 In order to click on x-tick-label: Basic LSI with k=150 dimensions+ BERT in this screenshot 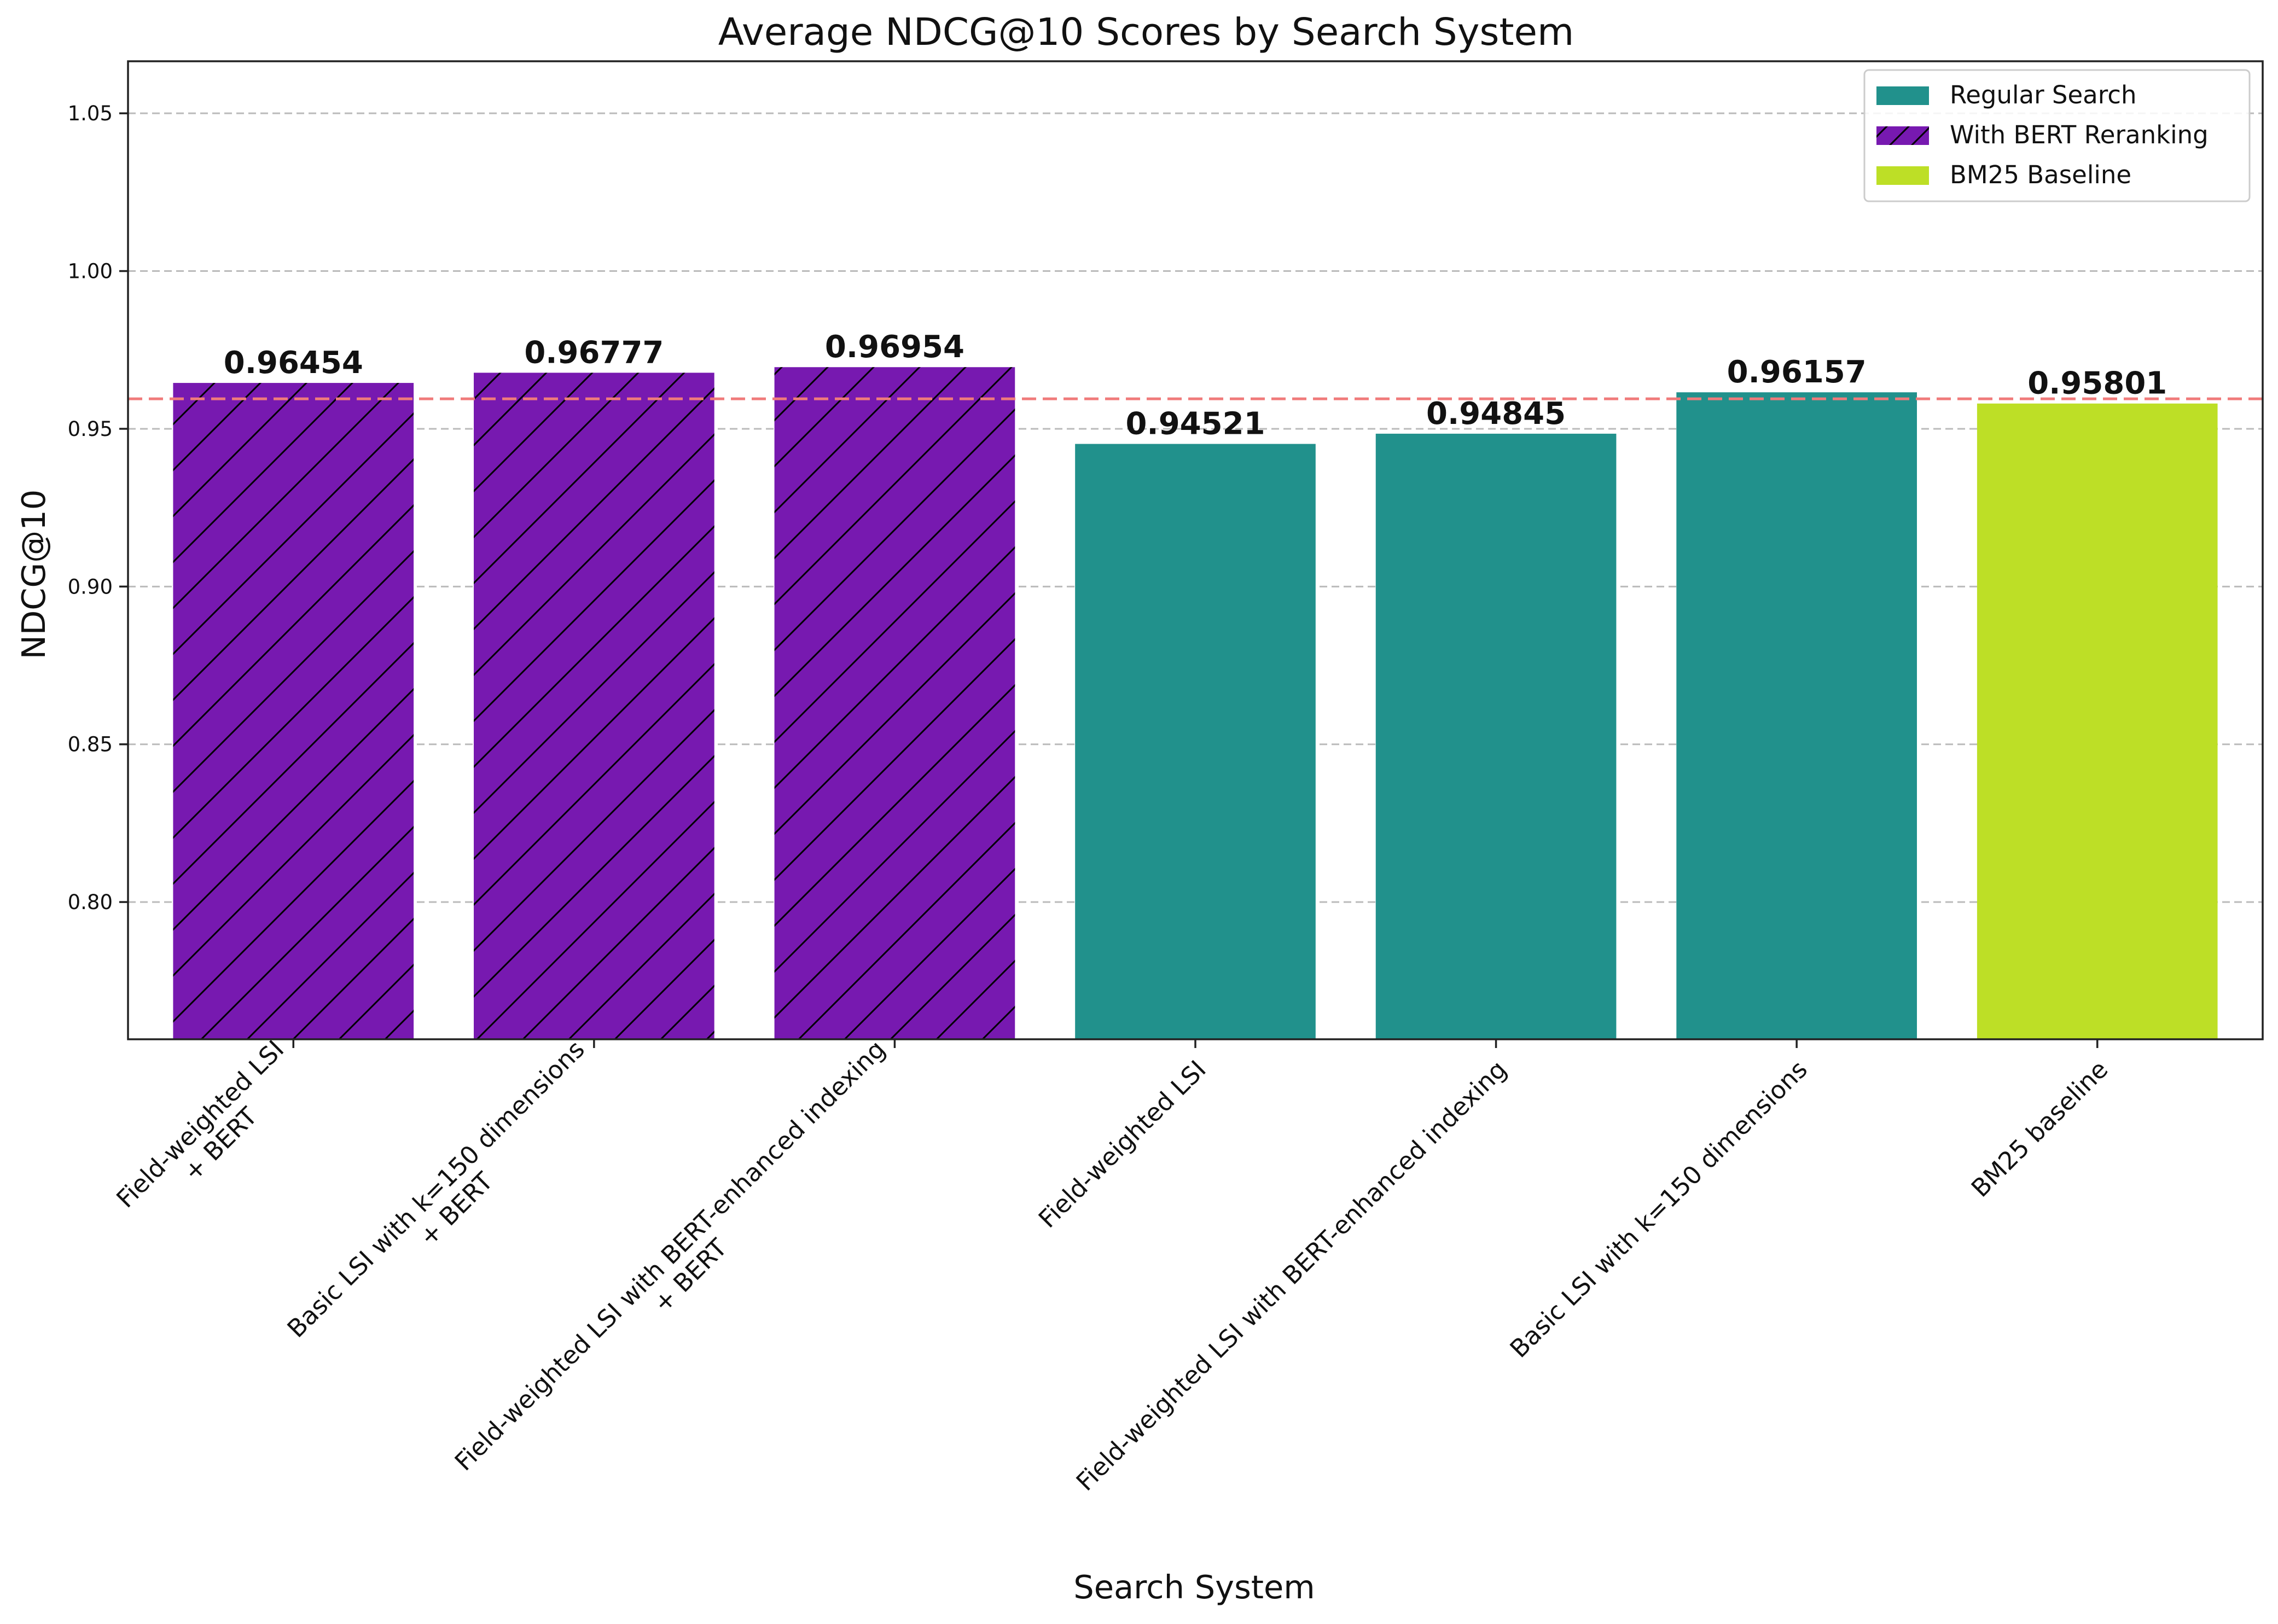, I will do `click(446, 1199)`.